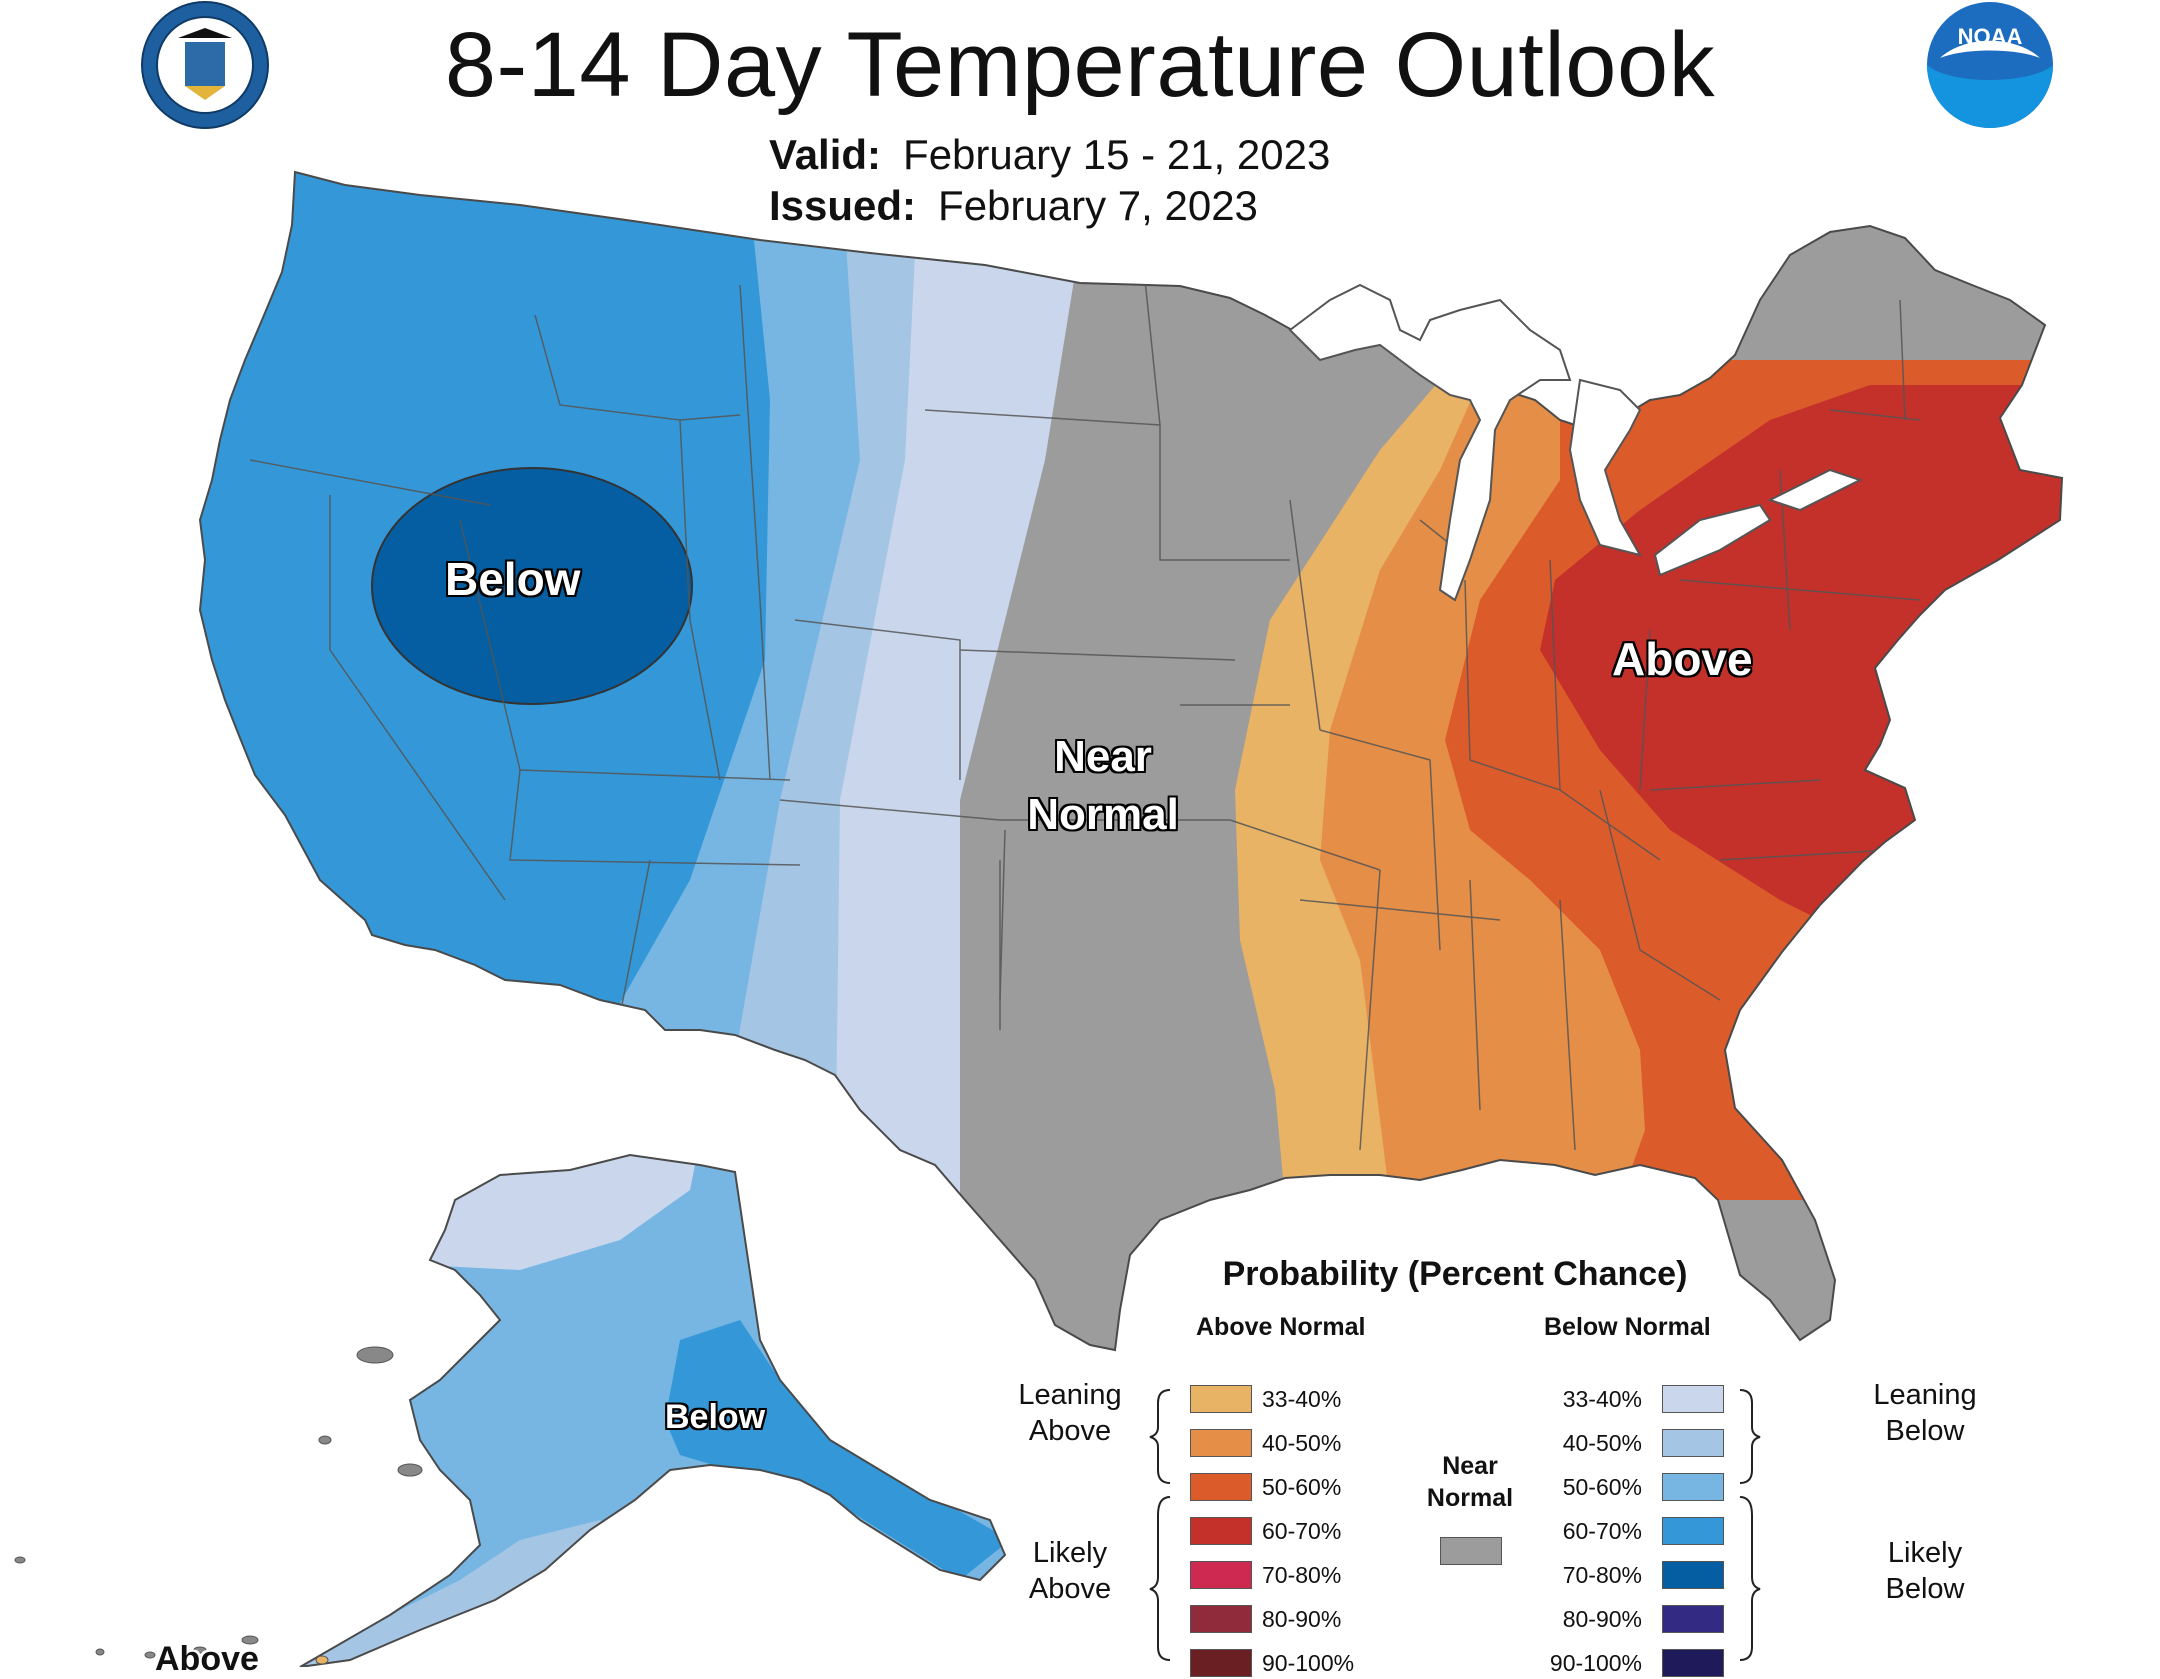 The image size is (2160, 1679). I want to click on below-percent-label: 50-60%, so click(1602, 1487).